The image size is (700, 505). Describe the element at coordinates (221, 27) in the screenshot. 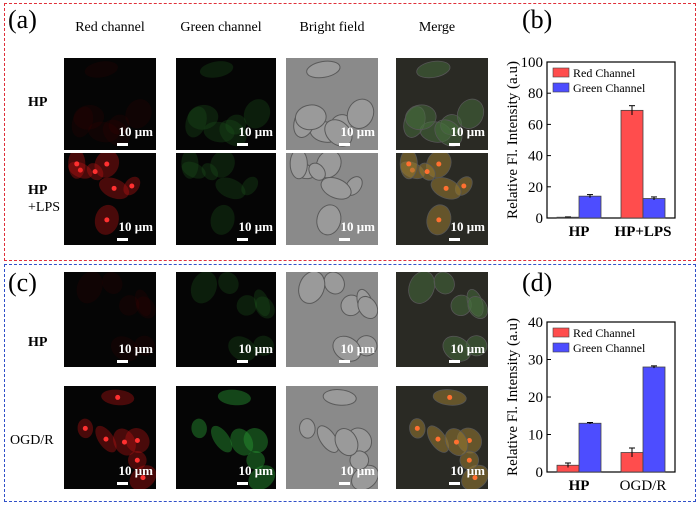

I see `column-header-green: Green channel` at that location.